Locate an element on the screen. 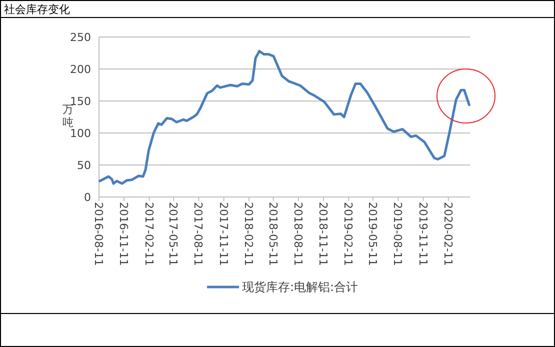  y-tick-label: 100 is located at coordinates (80, 133).